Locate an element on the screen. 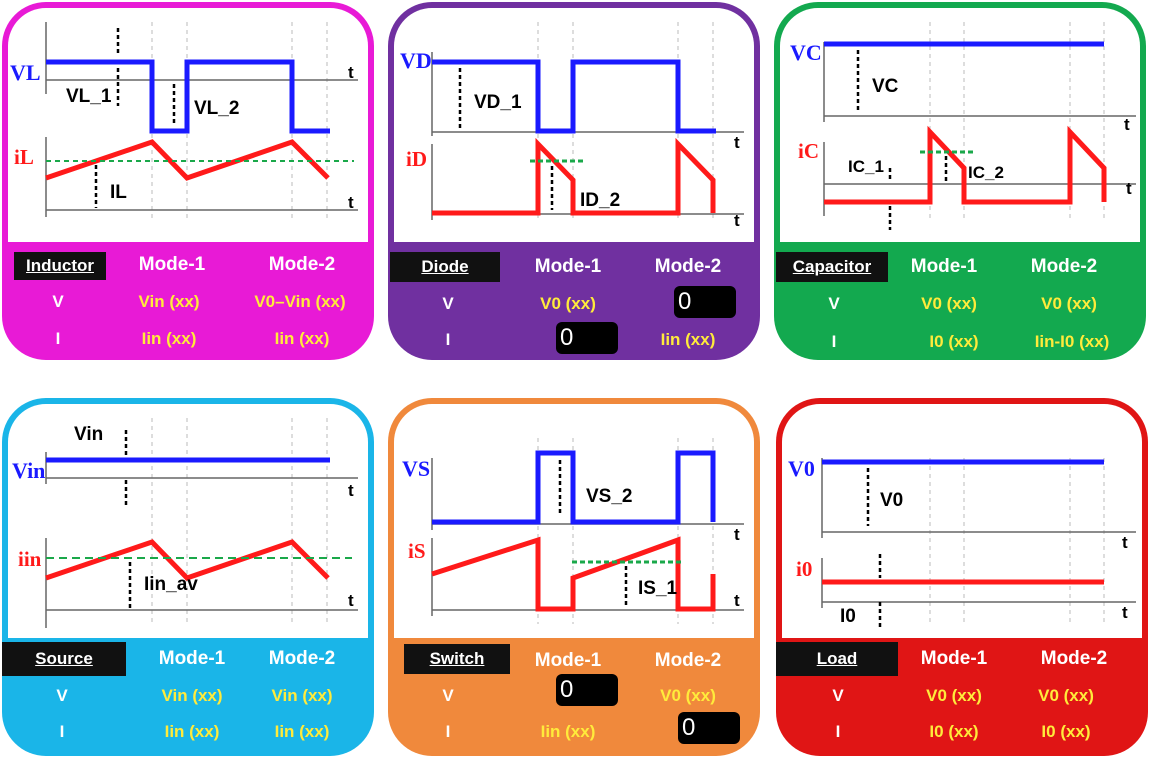 Image resolution: width=1154 pixels, height=759 pixels. source-row-i: I is located at coordinates (62, 731).